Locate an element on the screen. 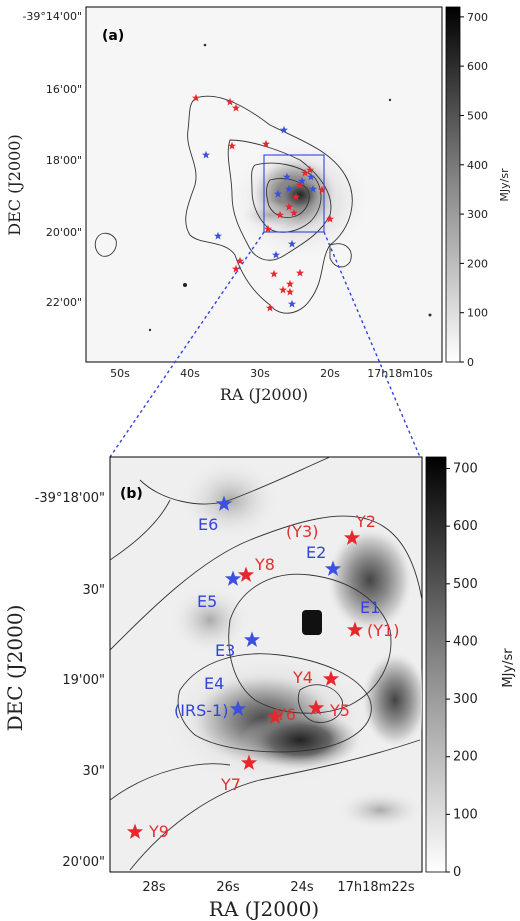  y-tick-label: -39°14'00" is located at coordinates (52, 16).